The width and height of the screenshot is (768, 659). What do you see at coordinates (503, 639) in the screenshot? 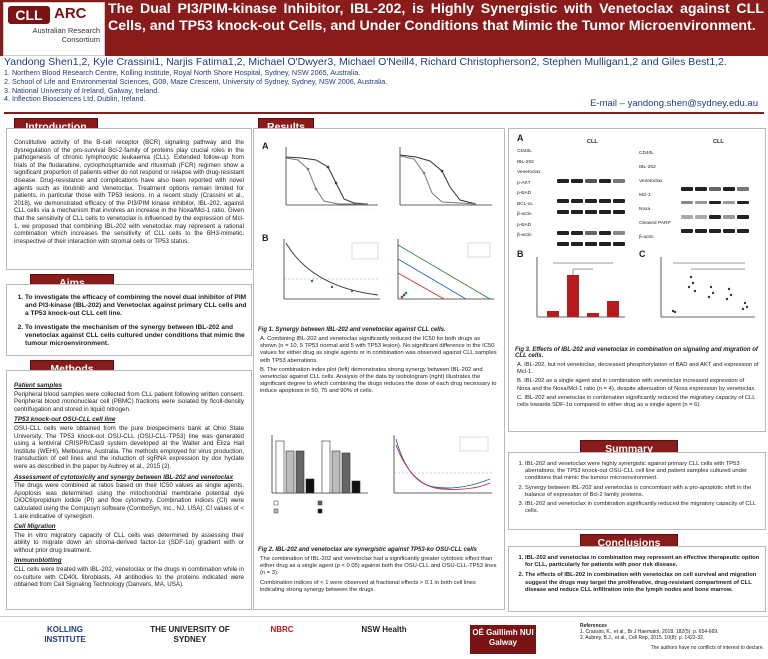
I see `nui-galway-logo: OÉ Gaillimh NUI Galway` at bounding box center [503, 639].